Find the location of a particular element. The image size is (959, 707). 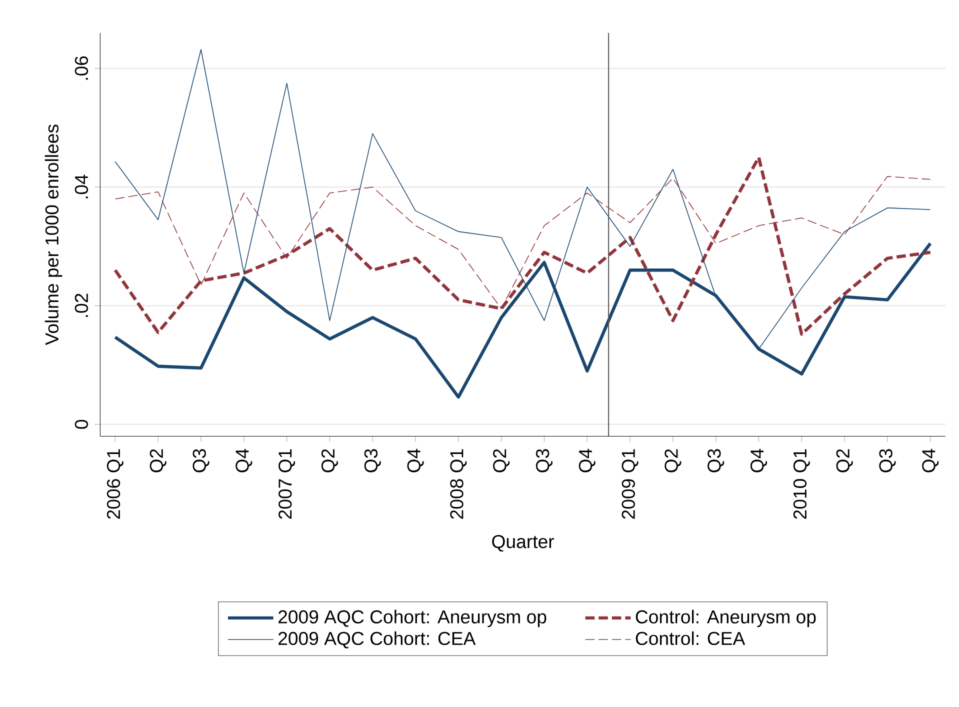

legend-label: 2009 AQC Cohort: CEA is located at coordinates (377, 639).